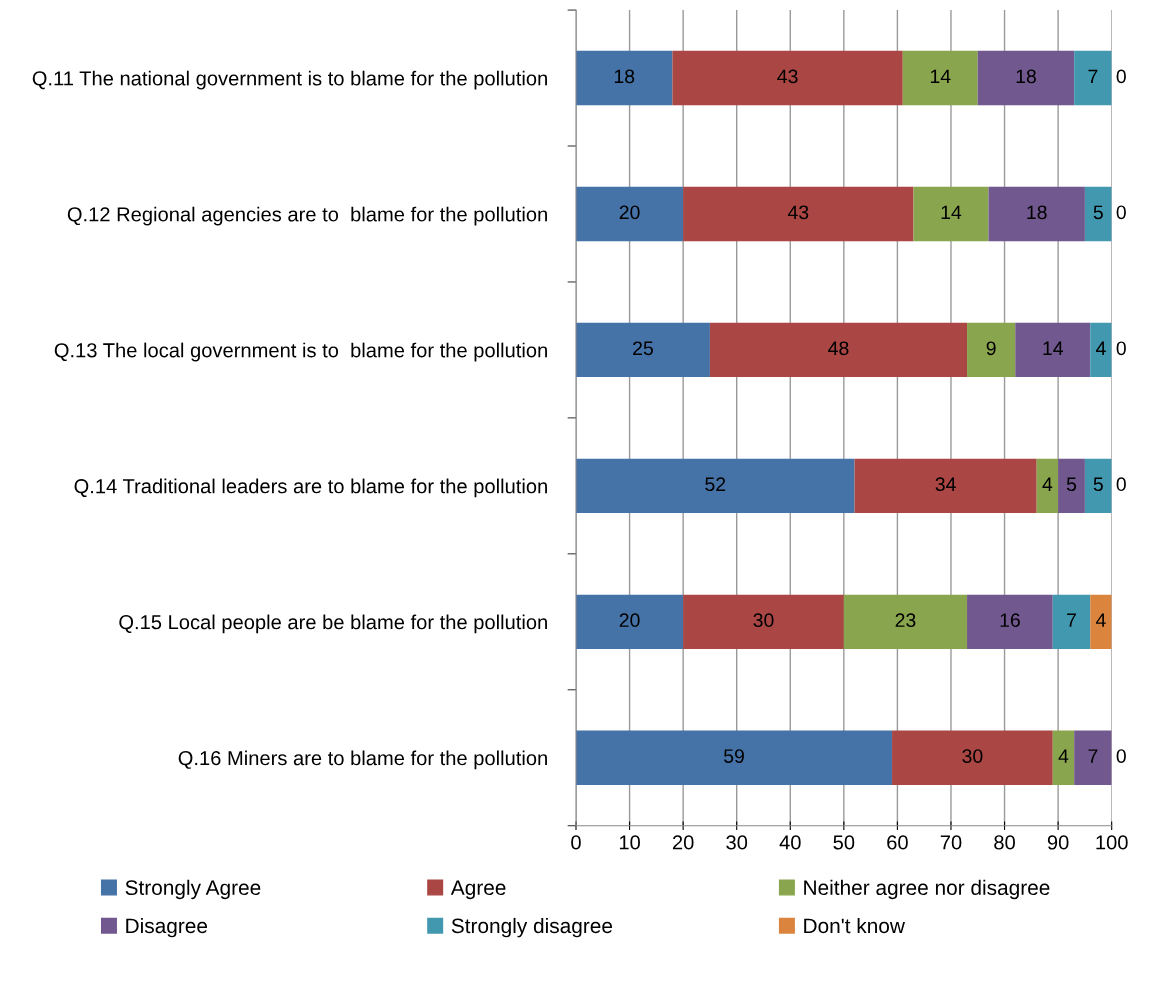  What do you see at coordinates (790, 842) in the screenshot?
I see `x-tick-label: 40` at bounding box center [790, 842].